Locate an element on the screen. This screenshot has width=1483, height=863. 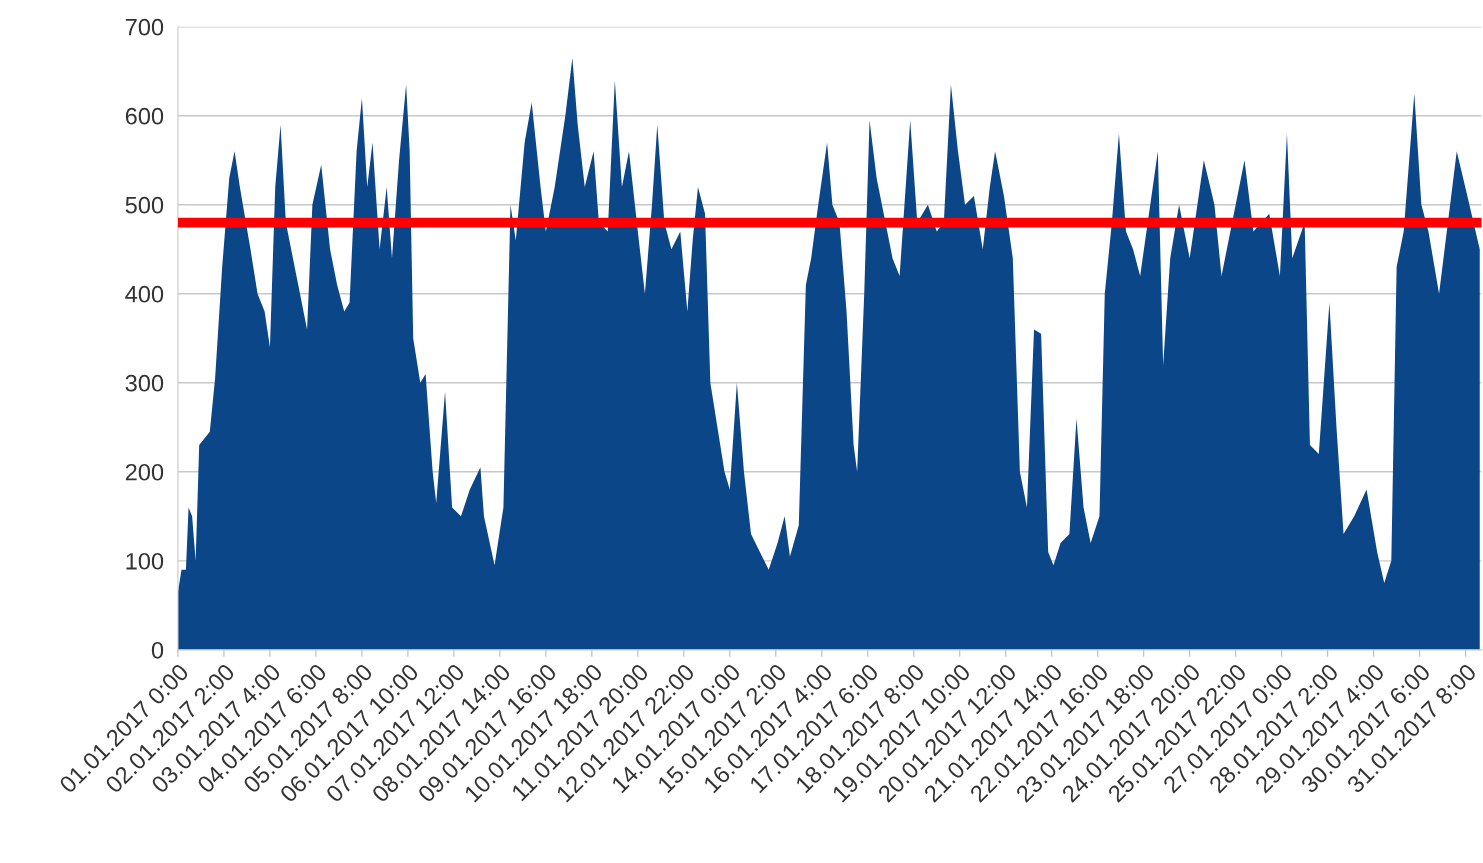
y-tick-label: 100 is located at coordinates (145, 561).